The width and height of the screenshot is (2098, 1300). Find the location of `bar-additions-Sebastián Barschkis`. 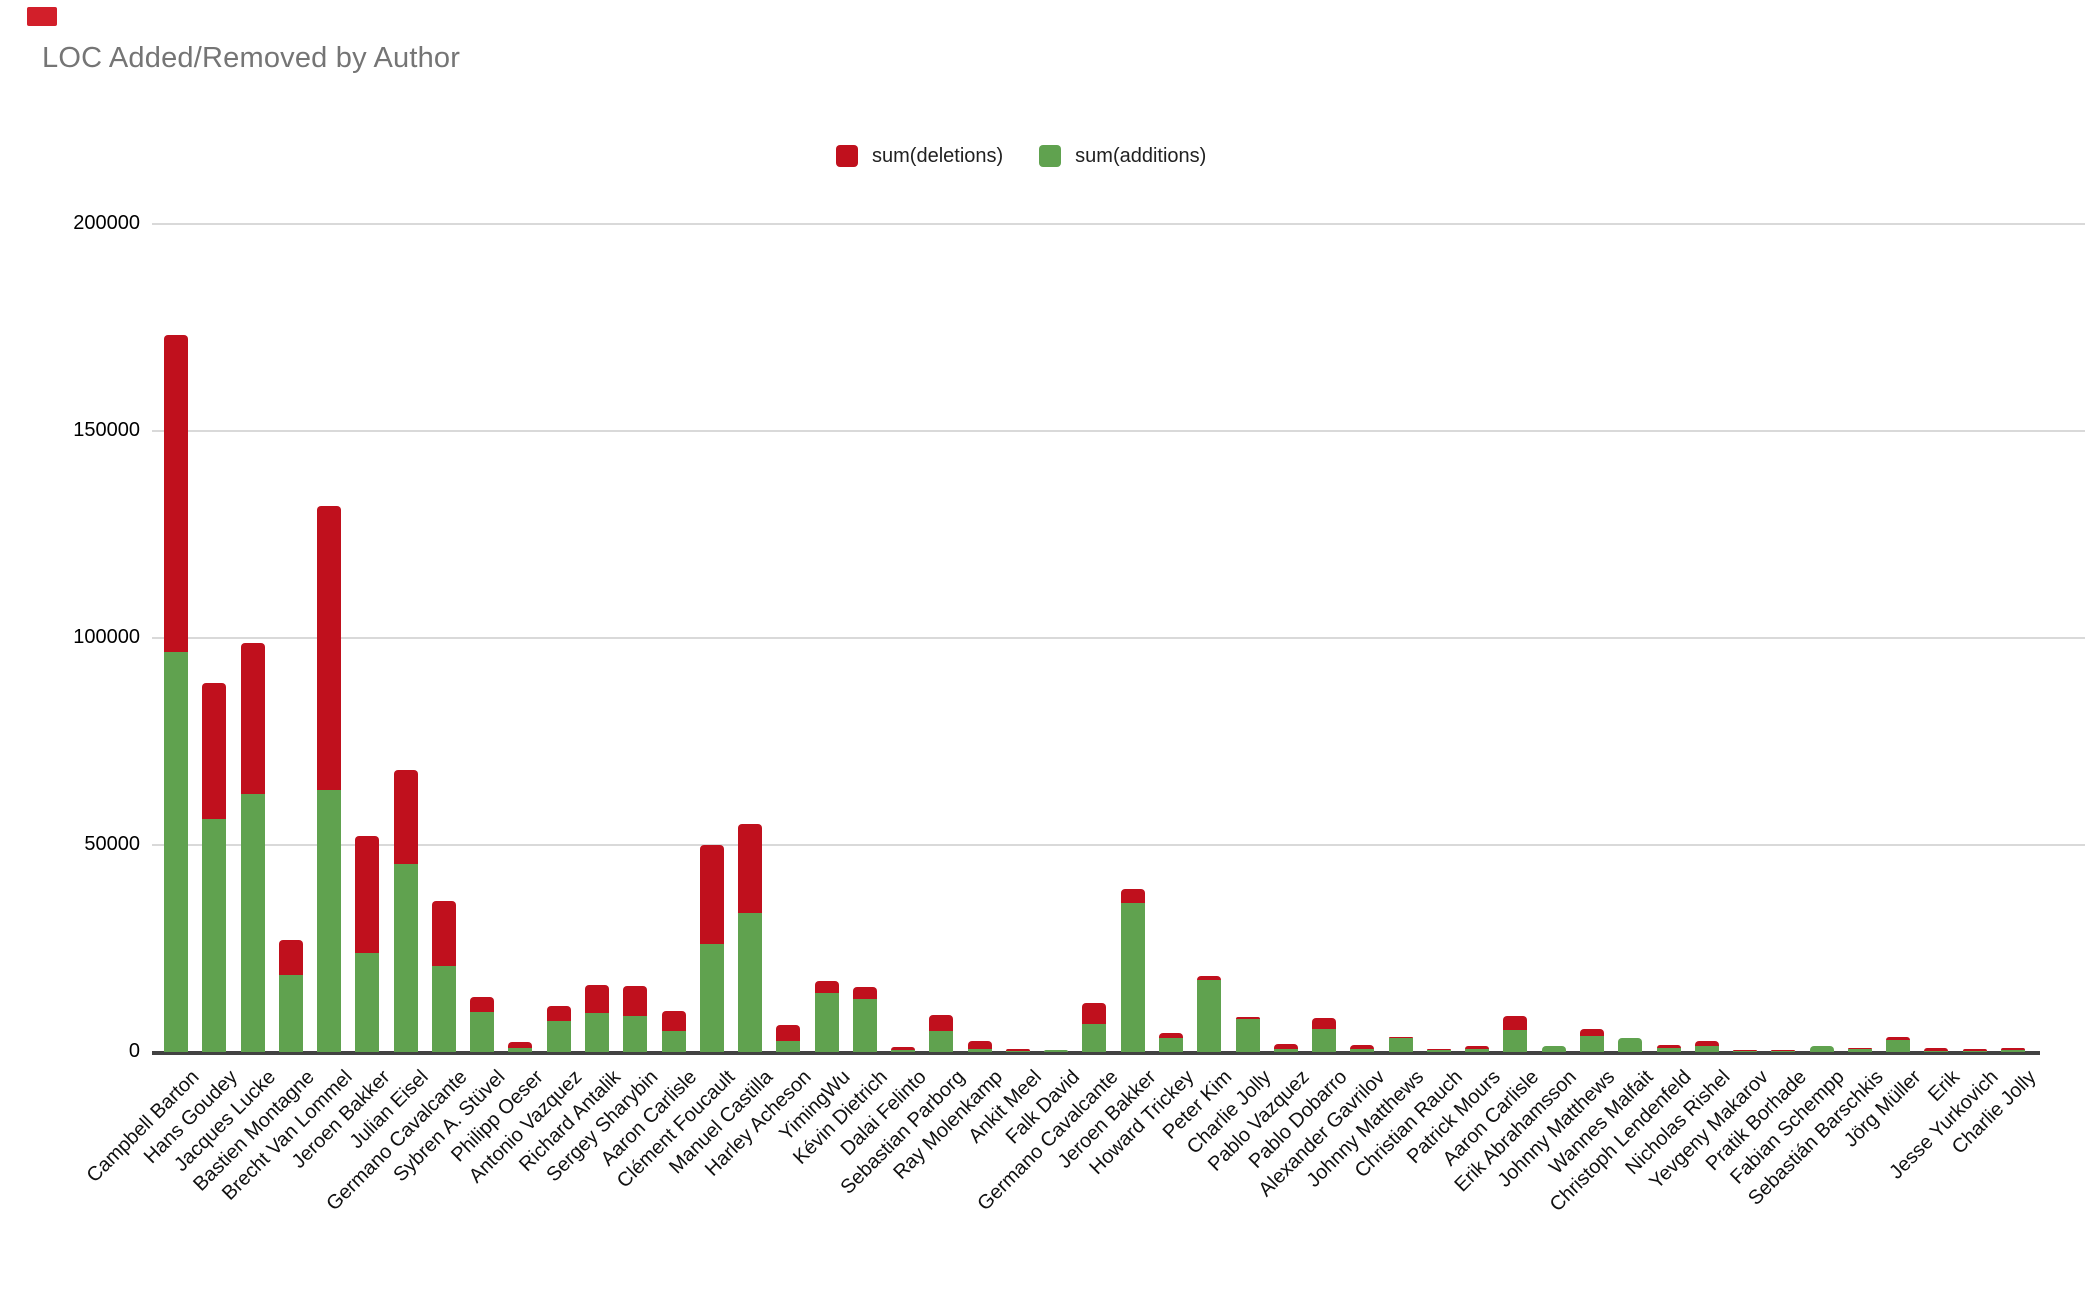

bar-additions-Sebastián Barschkis is located at coordinates (1859, 1050).